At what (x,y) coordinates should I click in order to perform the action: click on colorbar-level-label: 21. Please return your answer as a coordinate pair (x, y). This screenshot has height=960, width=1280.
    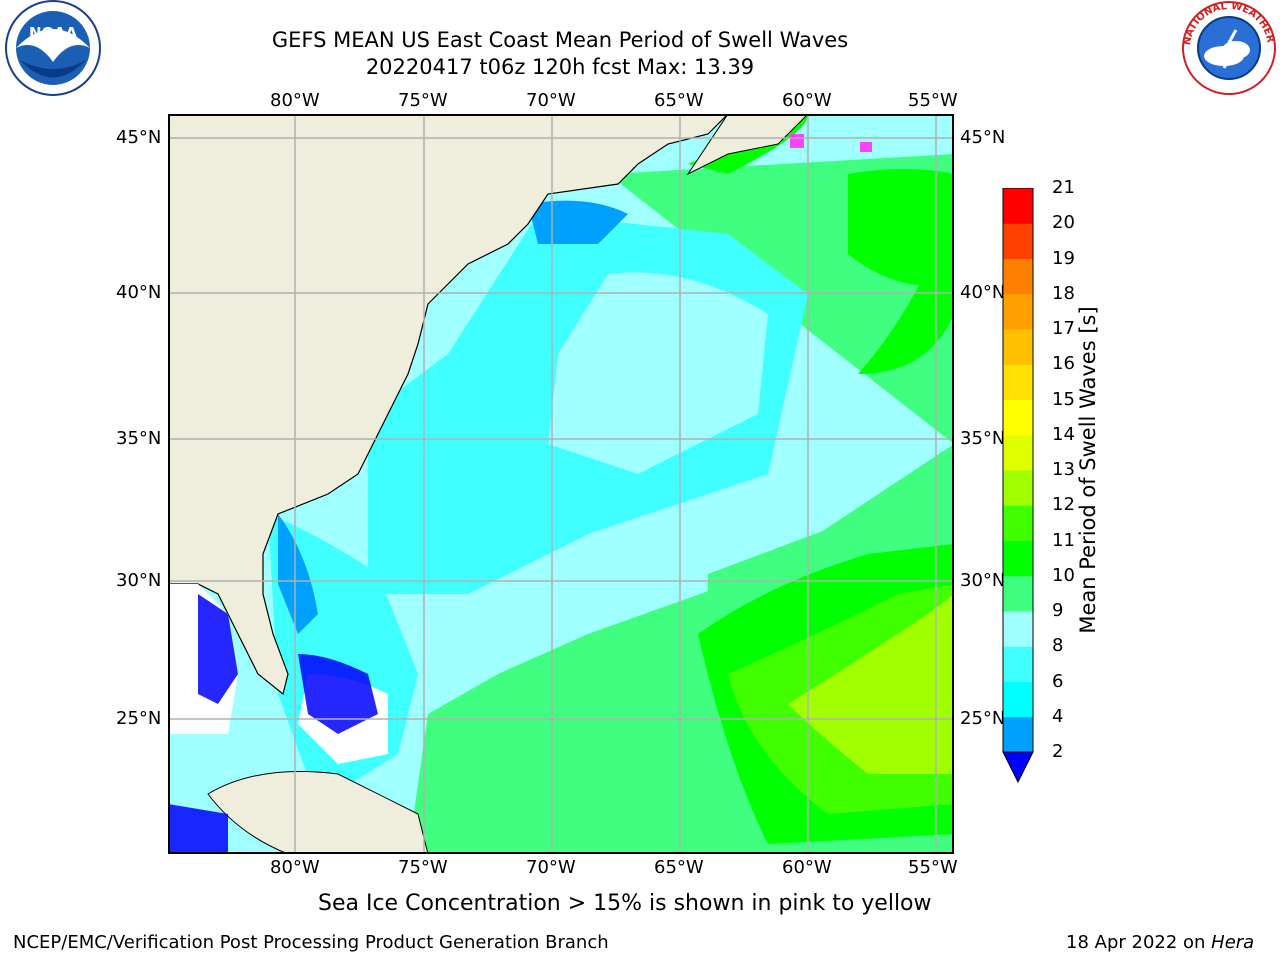
    Looking at the image, I should click on (1063, 187).